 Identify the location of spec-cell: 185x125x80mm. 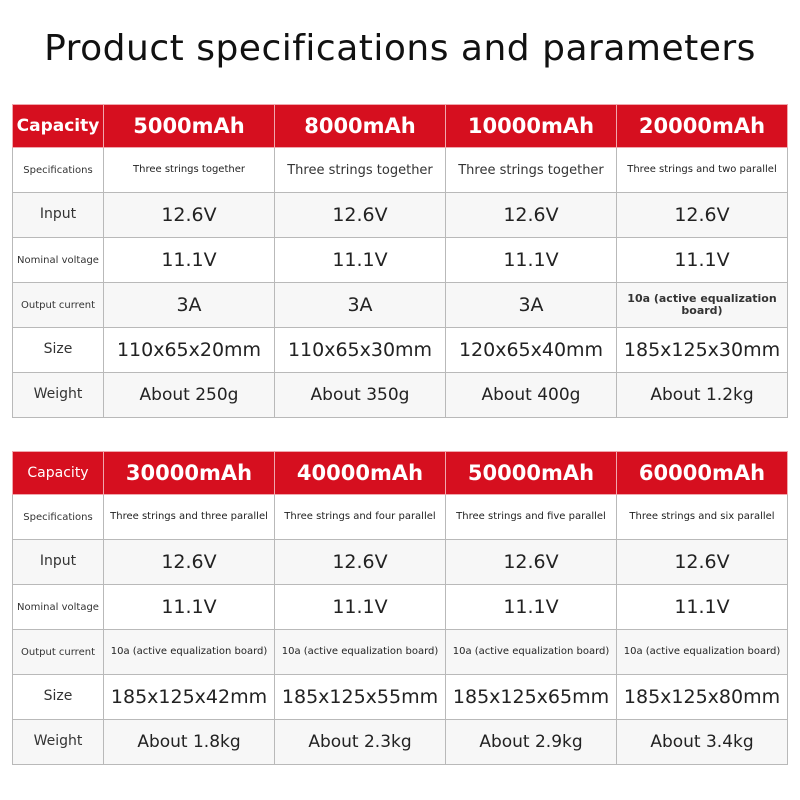
(702, 697).